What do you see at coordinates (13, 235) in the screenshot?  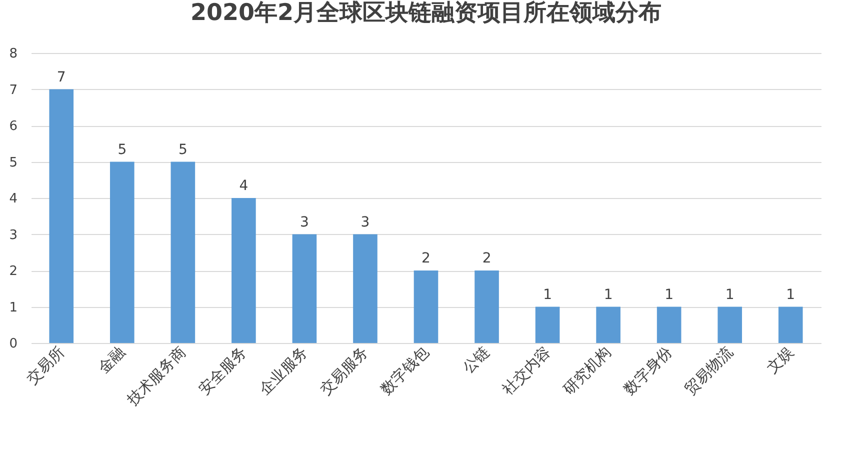 I see `y-tick-label: 3` at bounding box center [13, 235].